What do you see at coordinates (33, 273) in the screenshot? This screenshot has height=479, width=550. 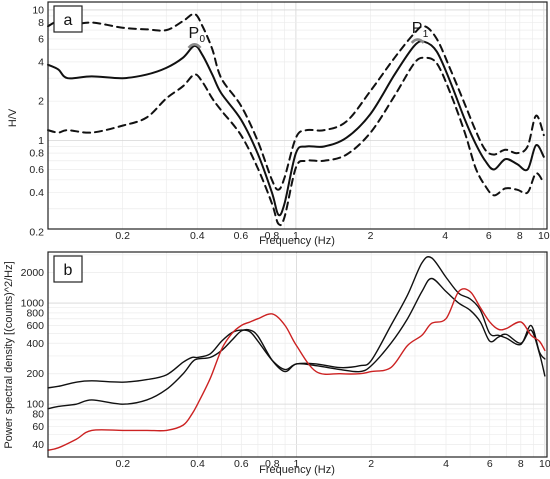 I see `y-tick-label: 2000` at bounding box center [33, 273].